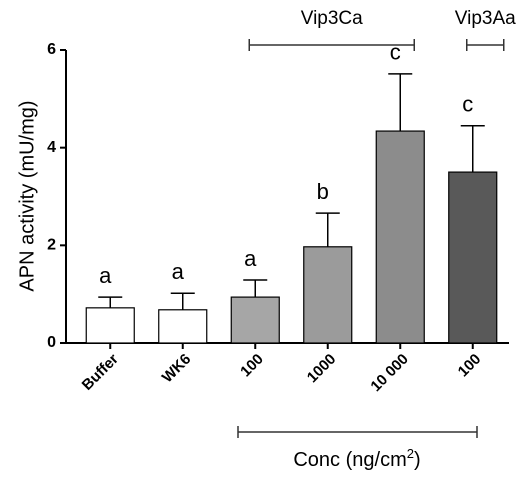 The height and width of the screenshot is (479, 523). What do you see at coordinates (51, 49) in the screenshot?
I see `y-tick-label: 6` at bounding box center [51, 49].